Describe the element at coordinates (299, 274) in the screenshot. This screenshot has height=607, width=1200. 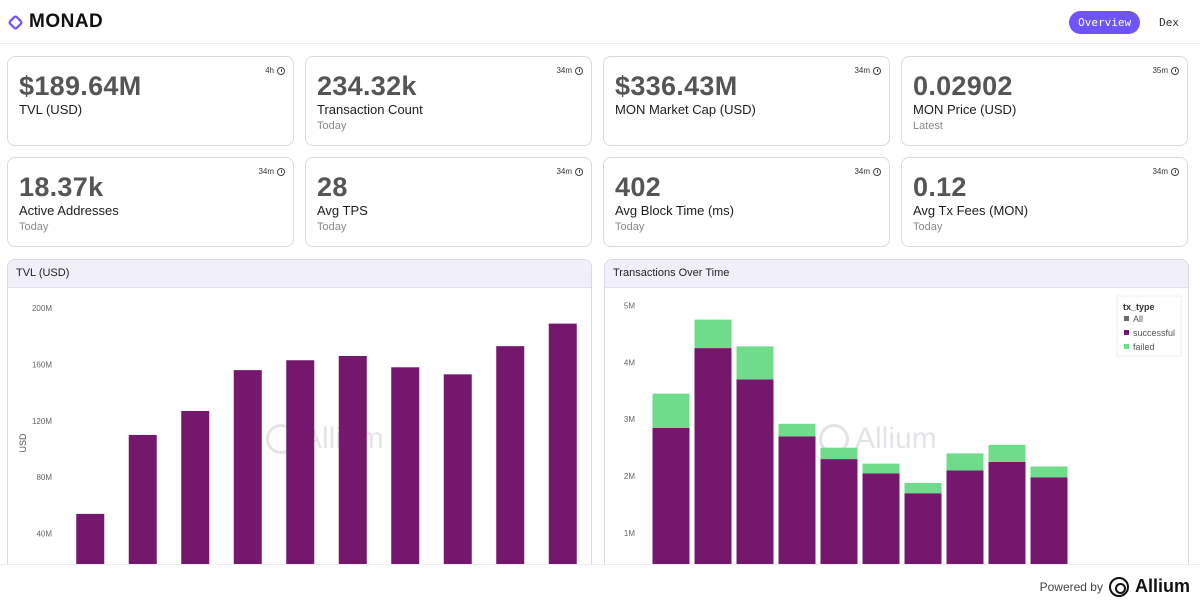
I see `tvl-panel-title: TVL (USD)` at that location.